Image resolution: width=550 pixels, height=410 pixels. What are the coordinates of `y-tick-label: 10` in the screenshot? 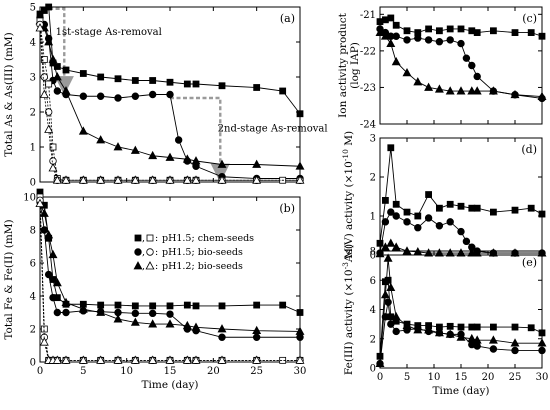 It's located at (29, 198).